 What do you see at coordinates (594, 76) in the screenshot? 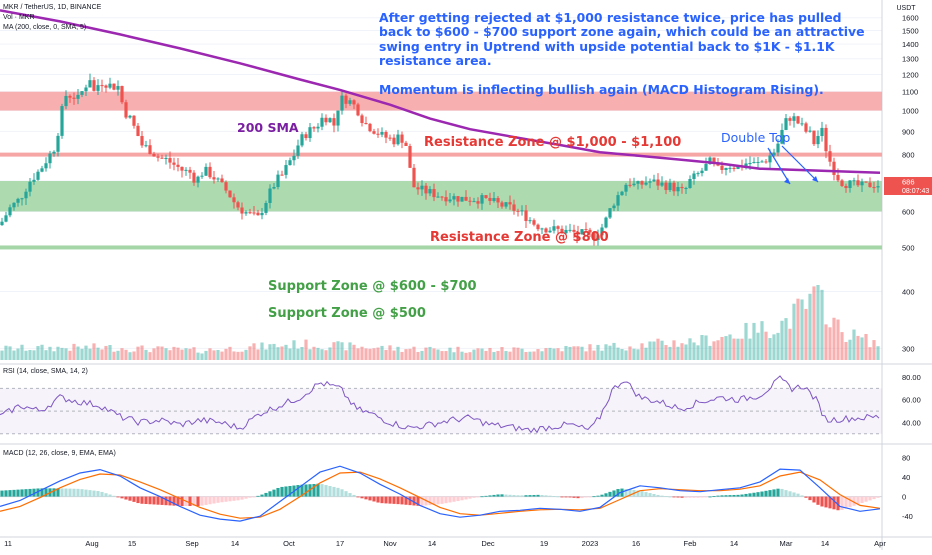
I see `commentary-line` at bounding box center [594, 76].